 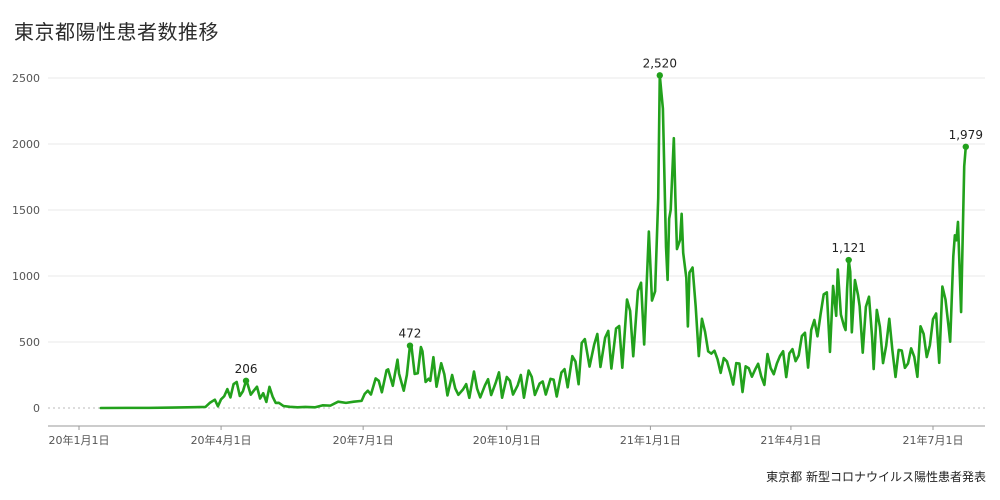 I want to click on x-tick-label: 21年4月1日, so click(x=790, y=440).